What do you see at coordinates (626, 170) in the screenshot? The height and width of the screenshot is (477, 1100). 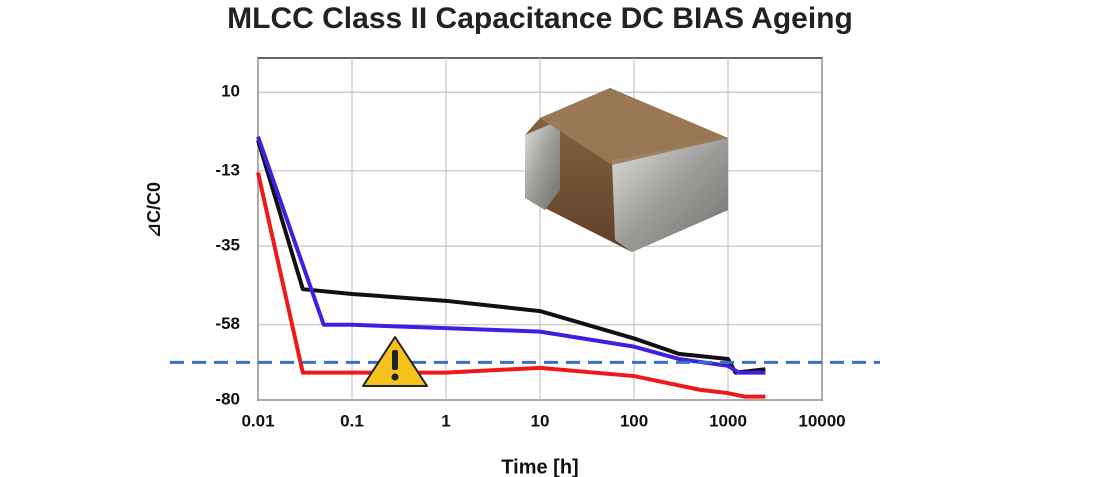 I see `capacitor-image` at bounding box center [626, 170].